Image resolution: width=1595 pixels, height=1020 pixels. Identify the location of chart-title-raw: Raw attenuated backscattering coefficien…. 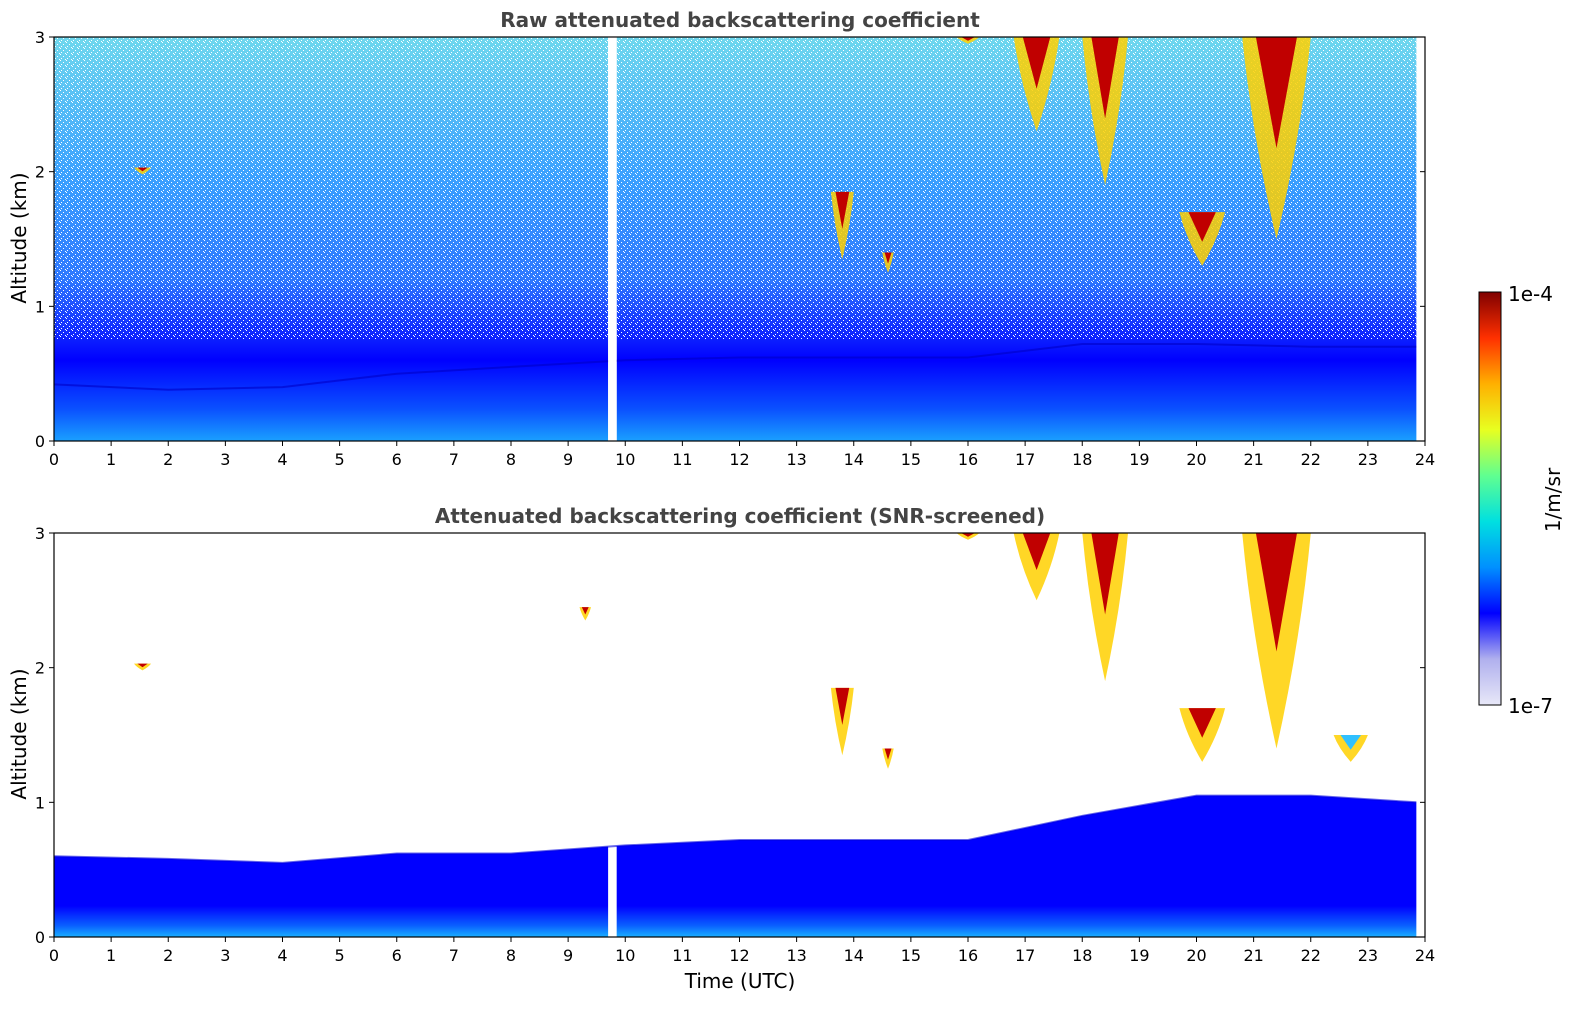
(740, 20).